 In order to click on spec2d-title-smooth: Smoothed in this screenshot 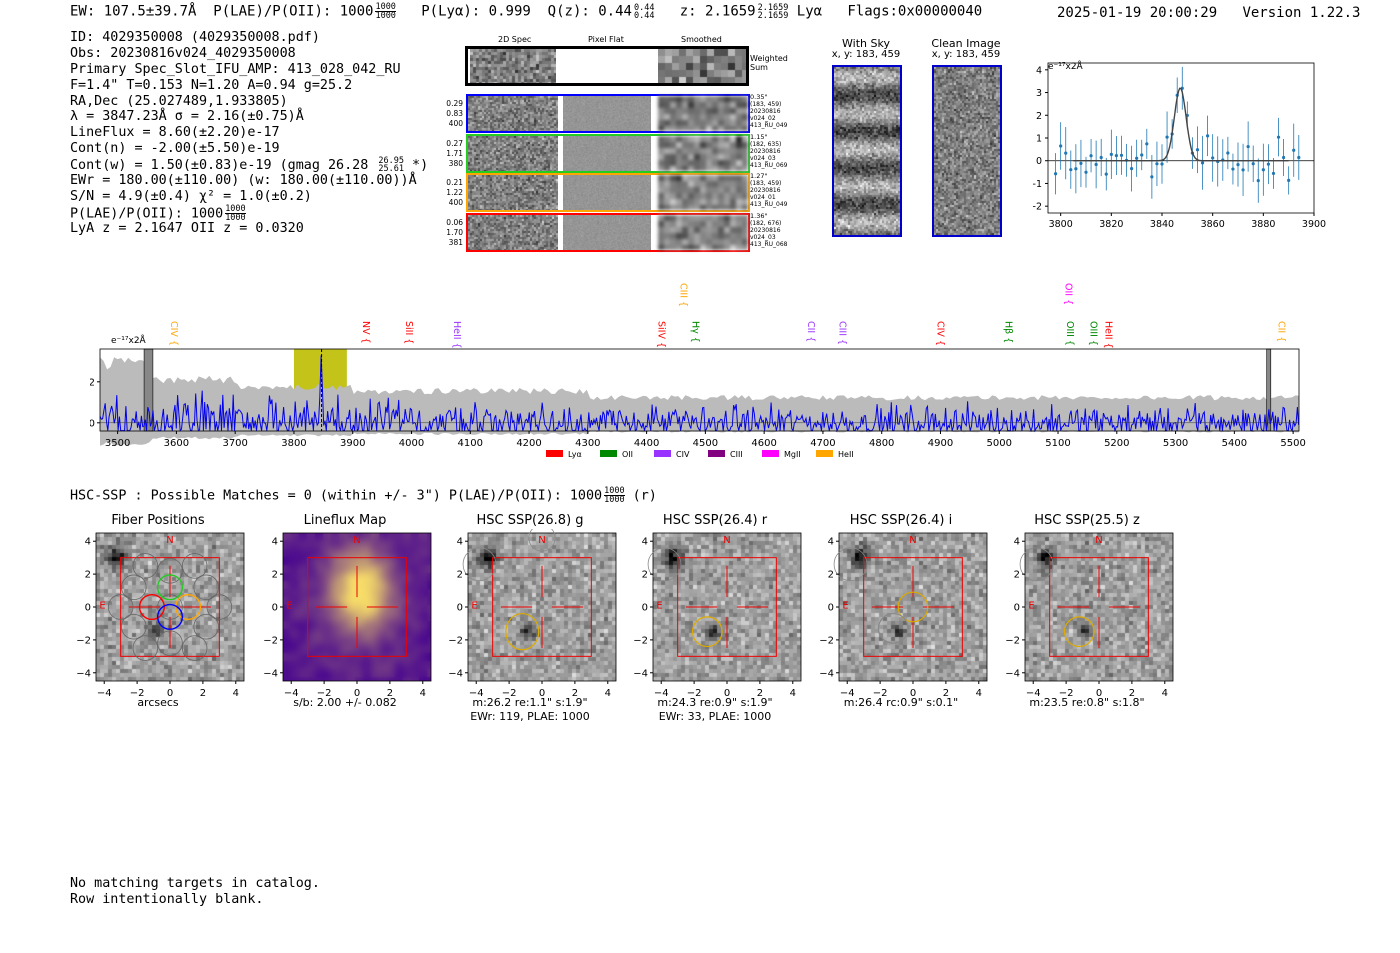, I will do `click(701, 39)`.